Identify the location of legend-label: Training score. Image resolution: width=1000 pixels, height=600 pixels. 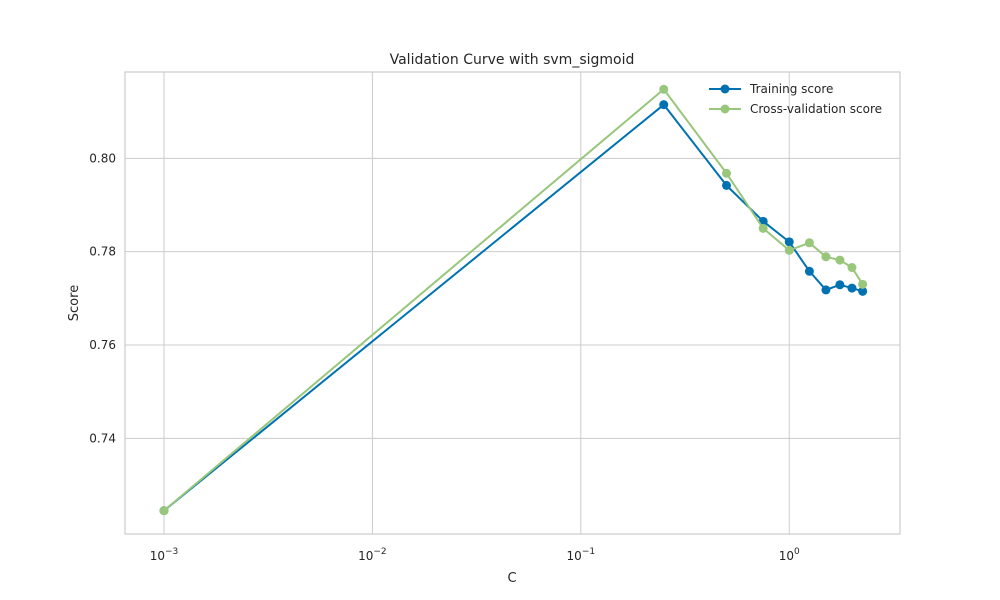
(791, 89).